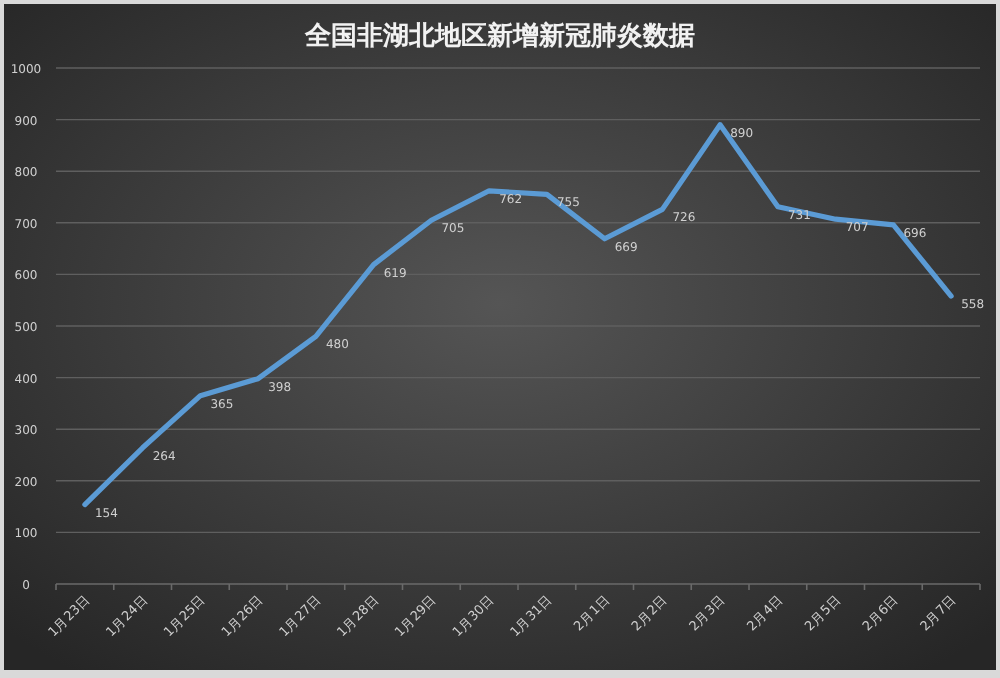  Describe the element at coordinates (499, 36) in the screenshot. I see `chart-title: 全国非湖北地区新增新冠肺炎数据` at that location.